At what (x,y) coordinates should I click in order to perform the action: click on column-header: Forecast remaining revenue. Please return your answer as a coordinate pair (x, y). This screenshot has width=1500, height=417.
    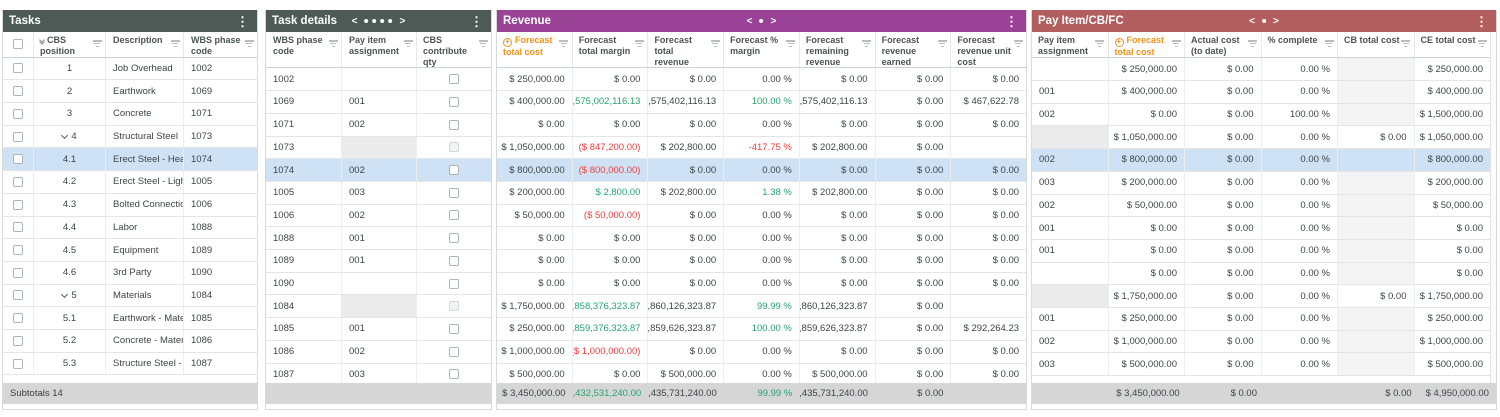
    Looking at the image, I should click on (838, 50).